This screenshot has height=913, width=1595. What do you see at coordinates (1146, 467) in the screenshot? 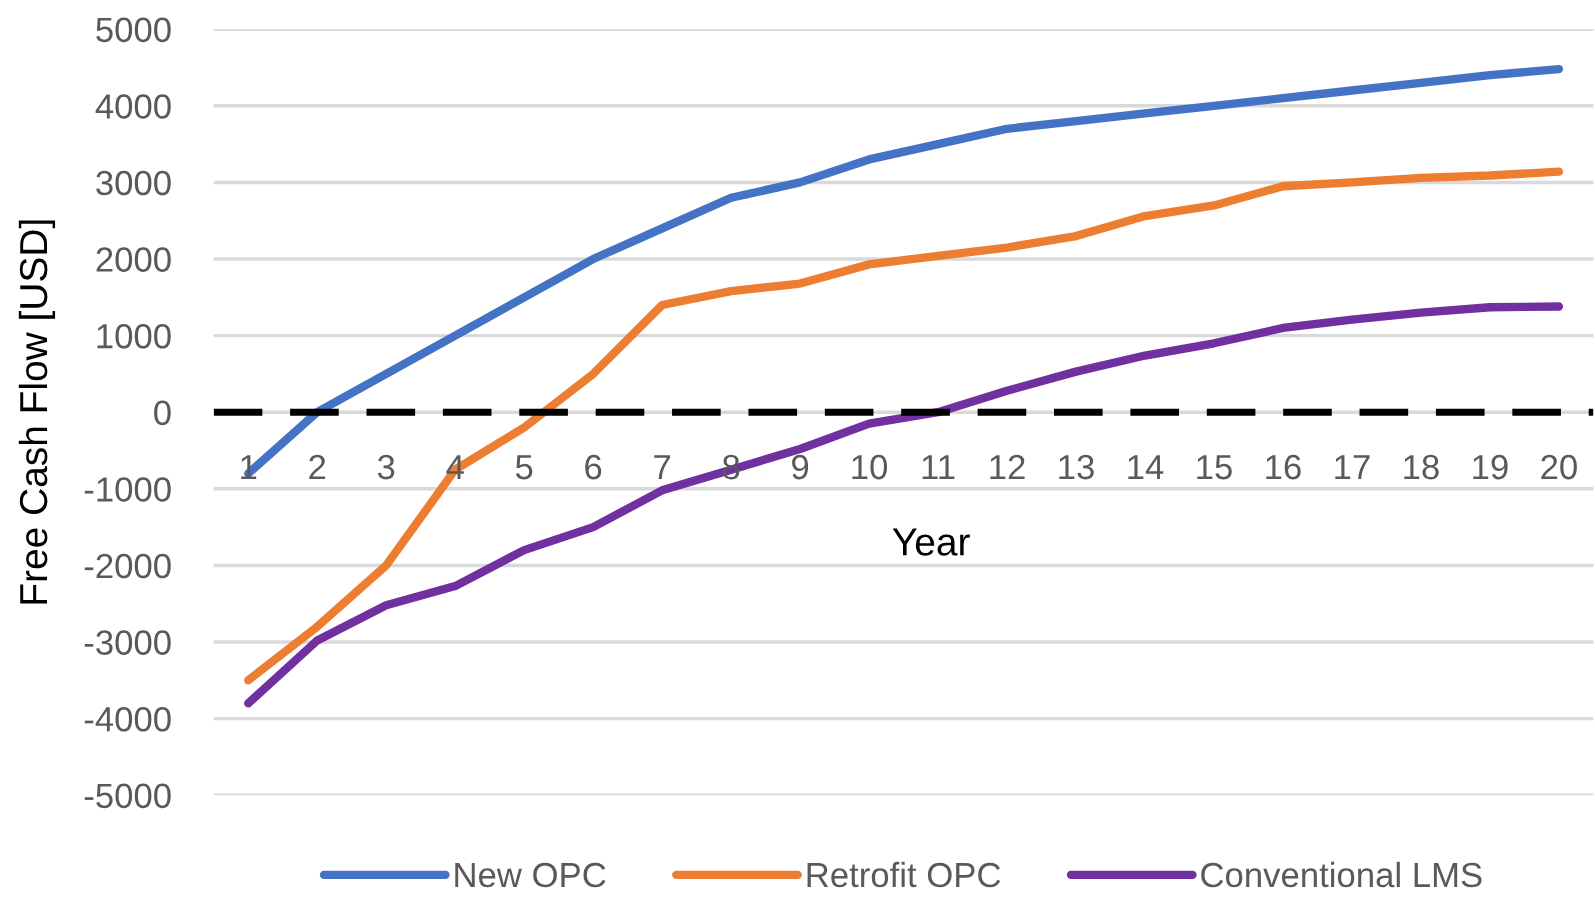
I see `x-tick-label: 14` at bounding box center [1146, 467].